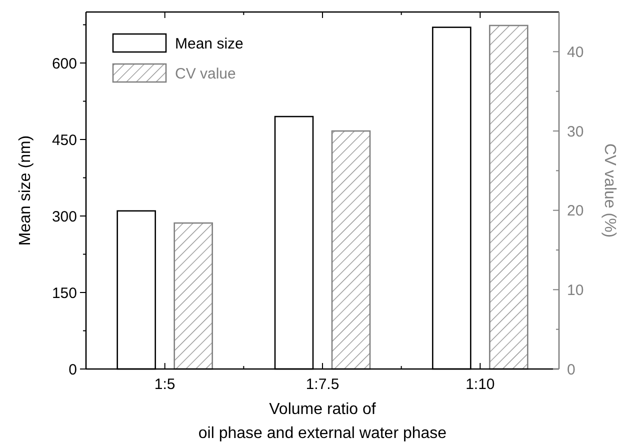 The width and height of the screenshot is (635, 447). I want to click on y2-axis-title: CV value (%), so click(609, 190).